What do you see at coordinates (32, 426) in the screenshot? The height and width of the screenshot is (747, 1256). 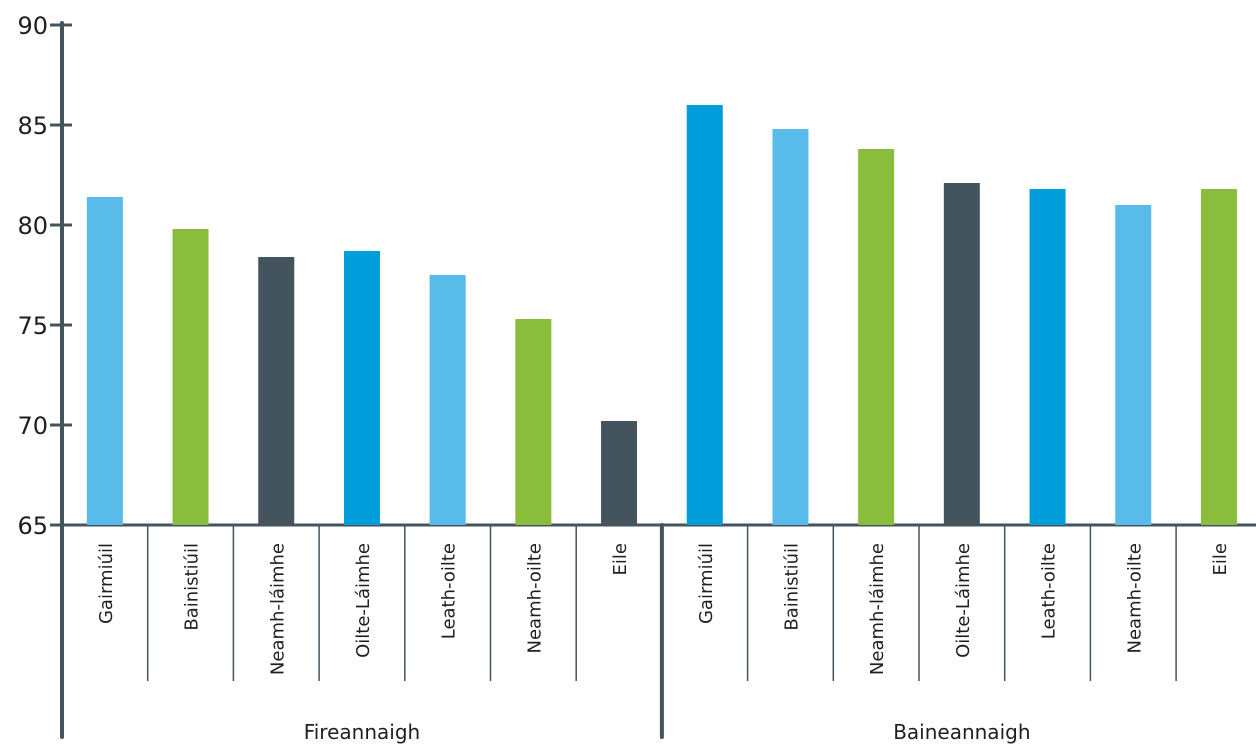 I see `y-tick-label: 70` at bounding box center [32, 426].